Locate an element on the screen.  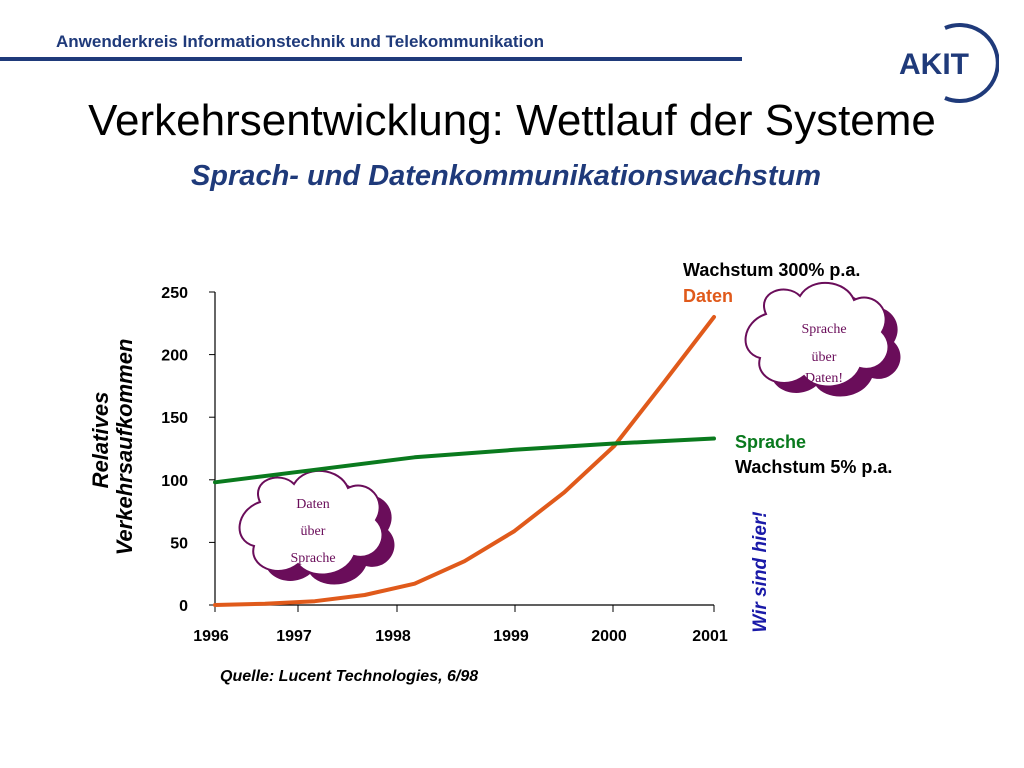
cloud-right-body is located at coordinates (817, 334).